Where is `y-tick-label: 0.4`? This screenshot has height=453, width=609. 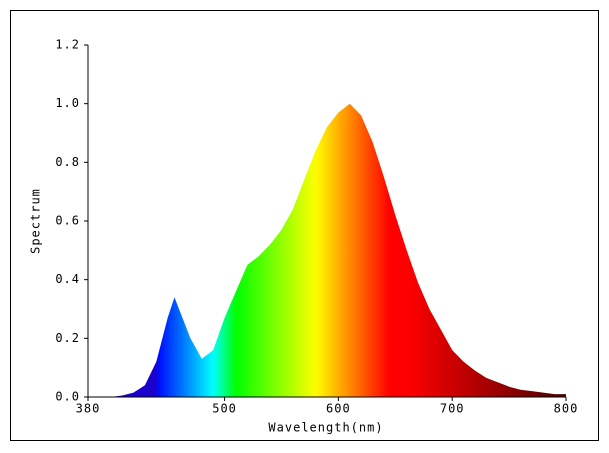
y-tick-label: 0.4 is located at coordinates (67, 279).